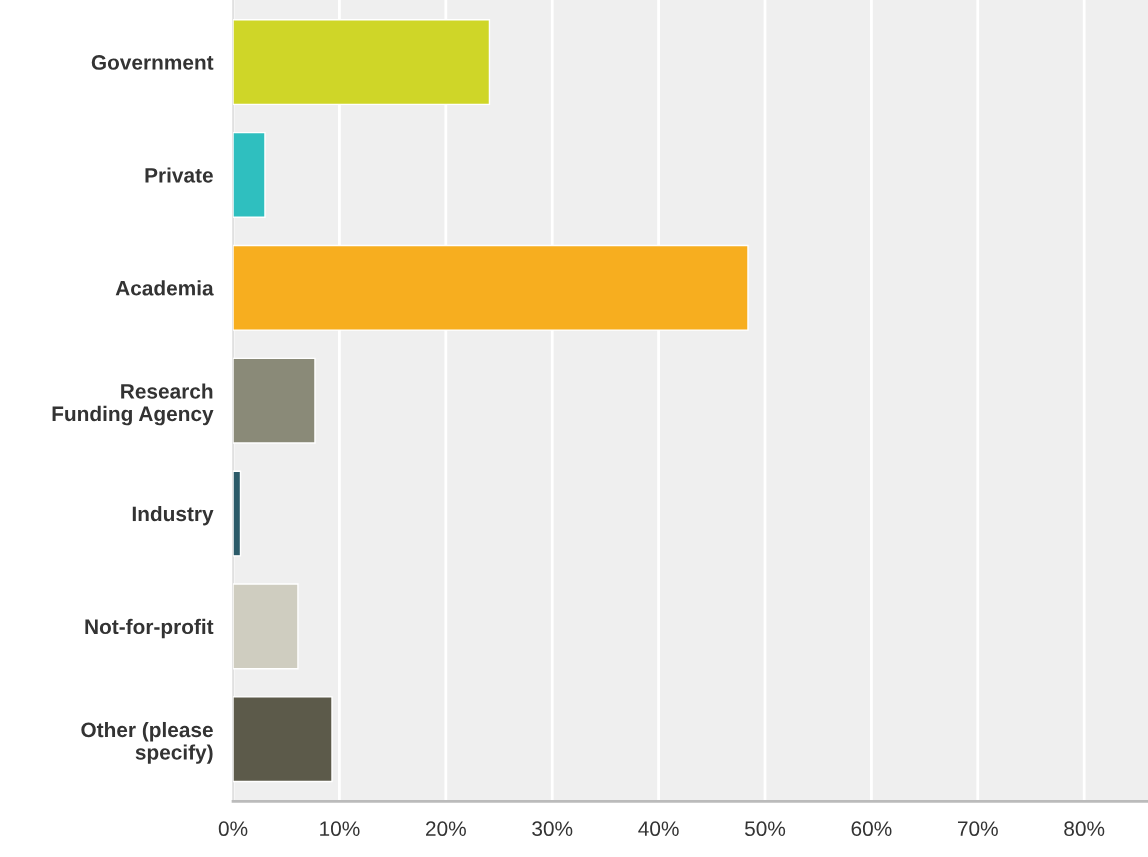 The image size is (1148, 857). Describe the element at coordinates (152, 62) in the screenshot. I see `y-tick-label: Government` at that location.